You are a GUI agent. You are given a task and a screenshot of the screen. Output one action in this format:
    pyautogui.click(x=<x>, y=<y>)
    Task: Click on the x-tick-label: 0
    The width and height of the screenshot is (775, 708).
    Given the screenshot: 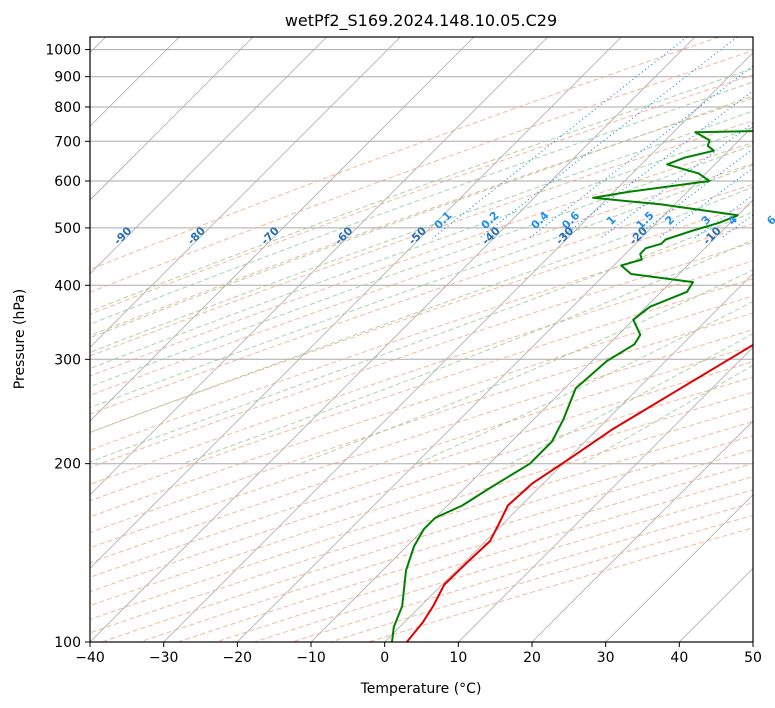 What is the action you would take?
    pyautogui.click(x=384, y=658)
    